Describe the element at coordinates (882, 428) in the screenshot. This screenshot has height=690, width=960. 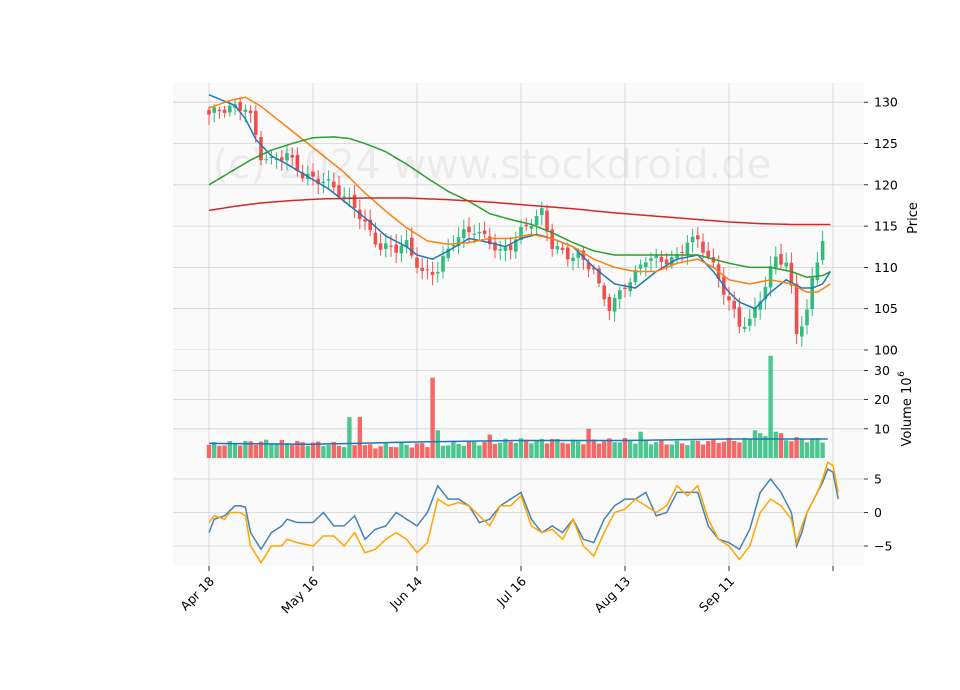
I see `volume-ytick-label: 10` at that location.